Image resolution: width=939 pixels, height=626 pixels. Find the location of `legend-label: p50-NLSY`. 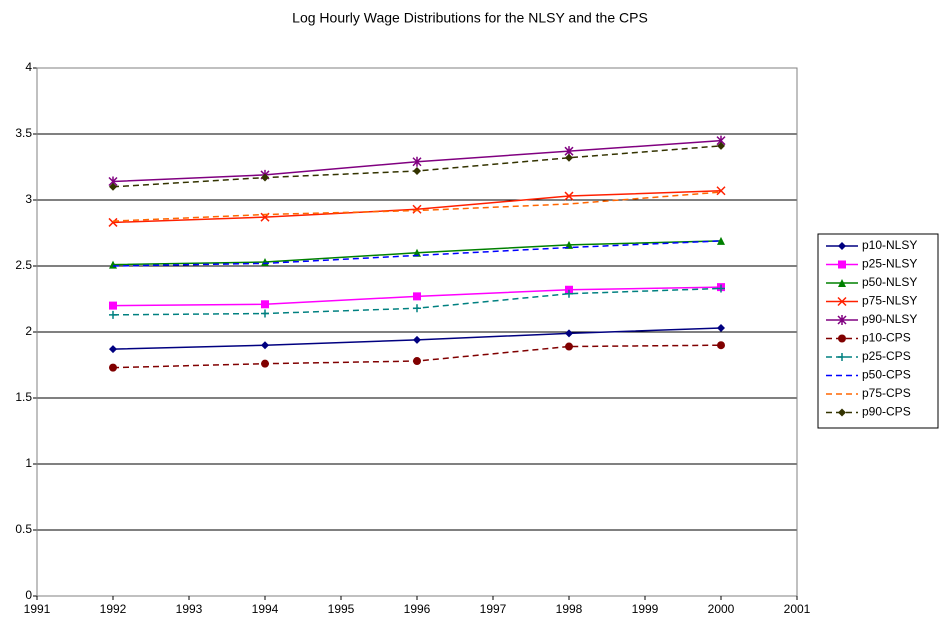

legend-label: p50-NLSY is located at coordinates (889, 282).